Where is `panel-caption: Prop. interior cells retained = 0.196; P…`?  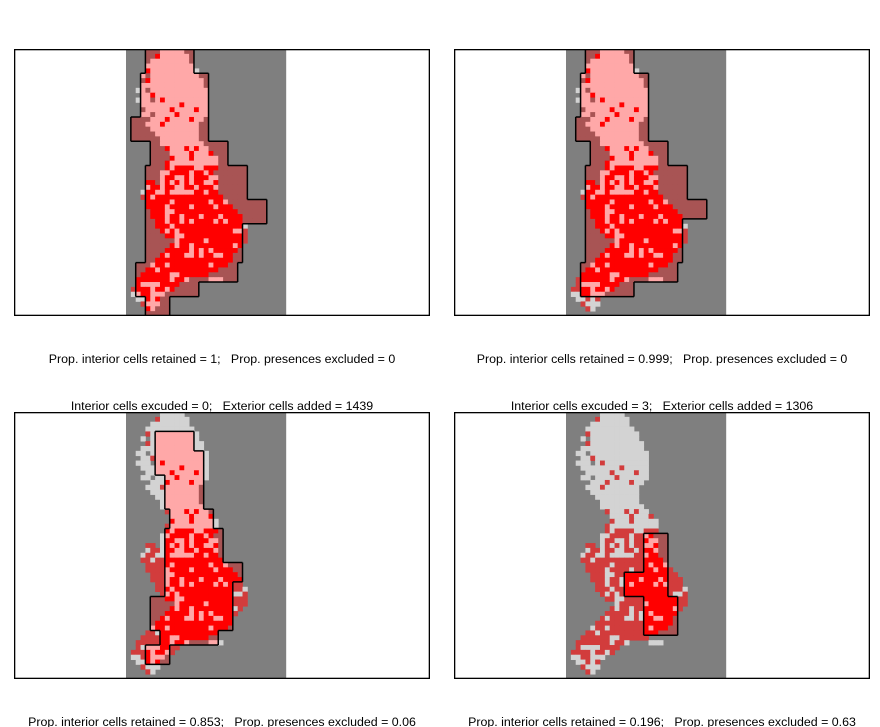 panel-caption: Prop. interior cells retained = 0.196; P… is located at coordinates (650, 705).